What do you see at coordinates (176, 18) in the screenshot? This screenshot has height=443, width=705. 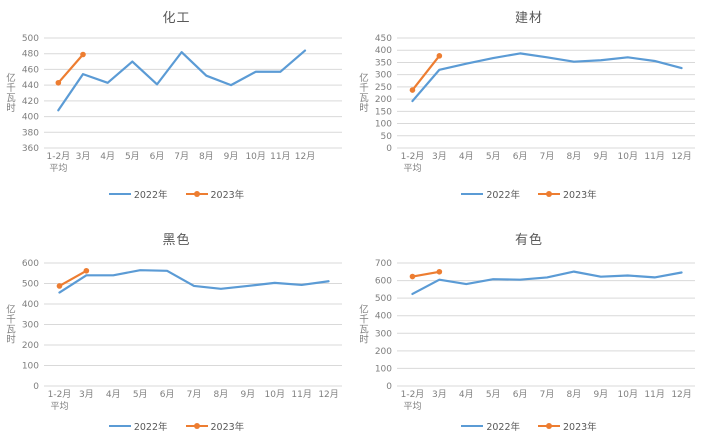 I see `chart-title-chemical: 化工` at bounding box center [176, 18].